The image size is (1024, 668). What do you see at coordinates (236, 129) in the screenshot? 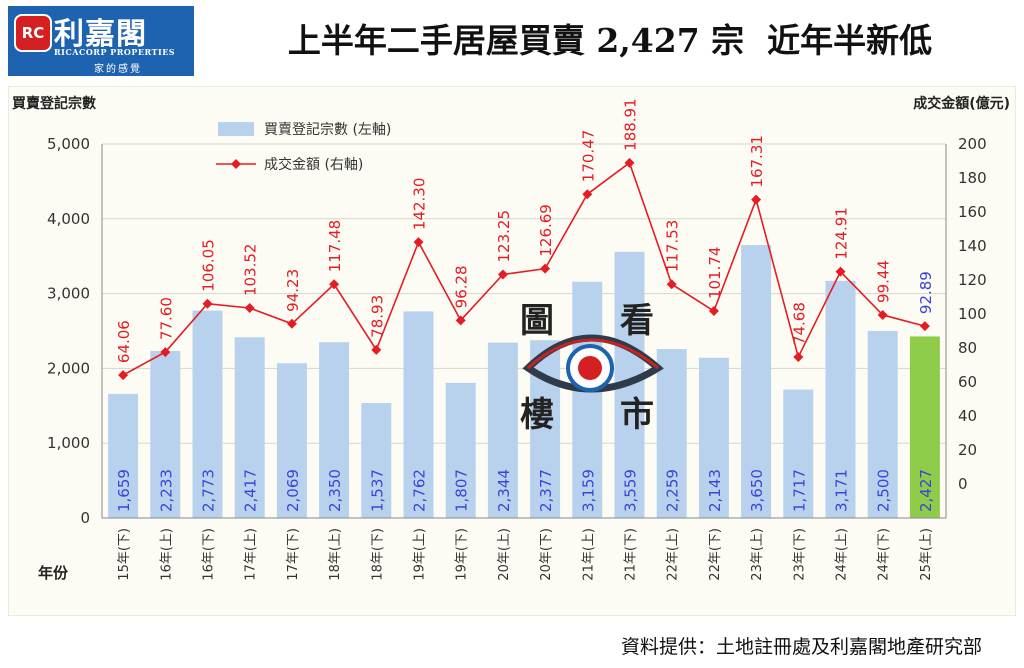
I see `legend-swatch-bars` at bounding box center [236, 129].